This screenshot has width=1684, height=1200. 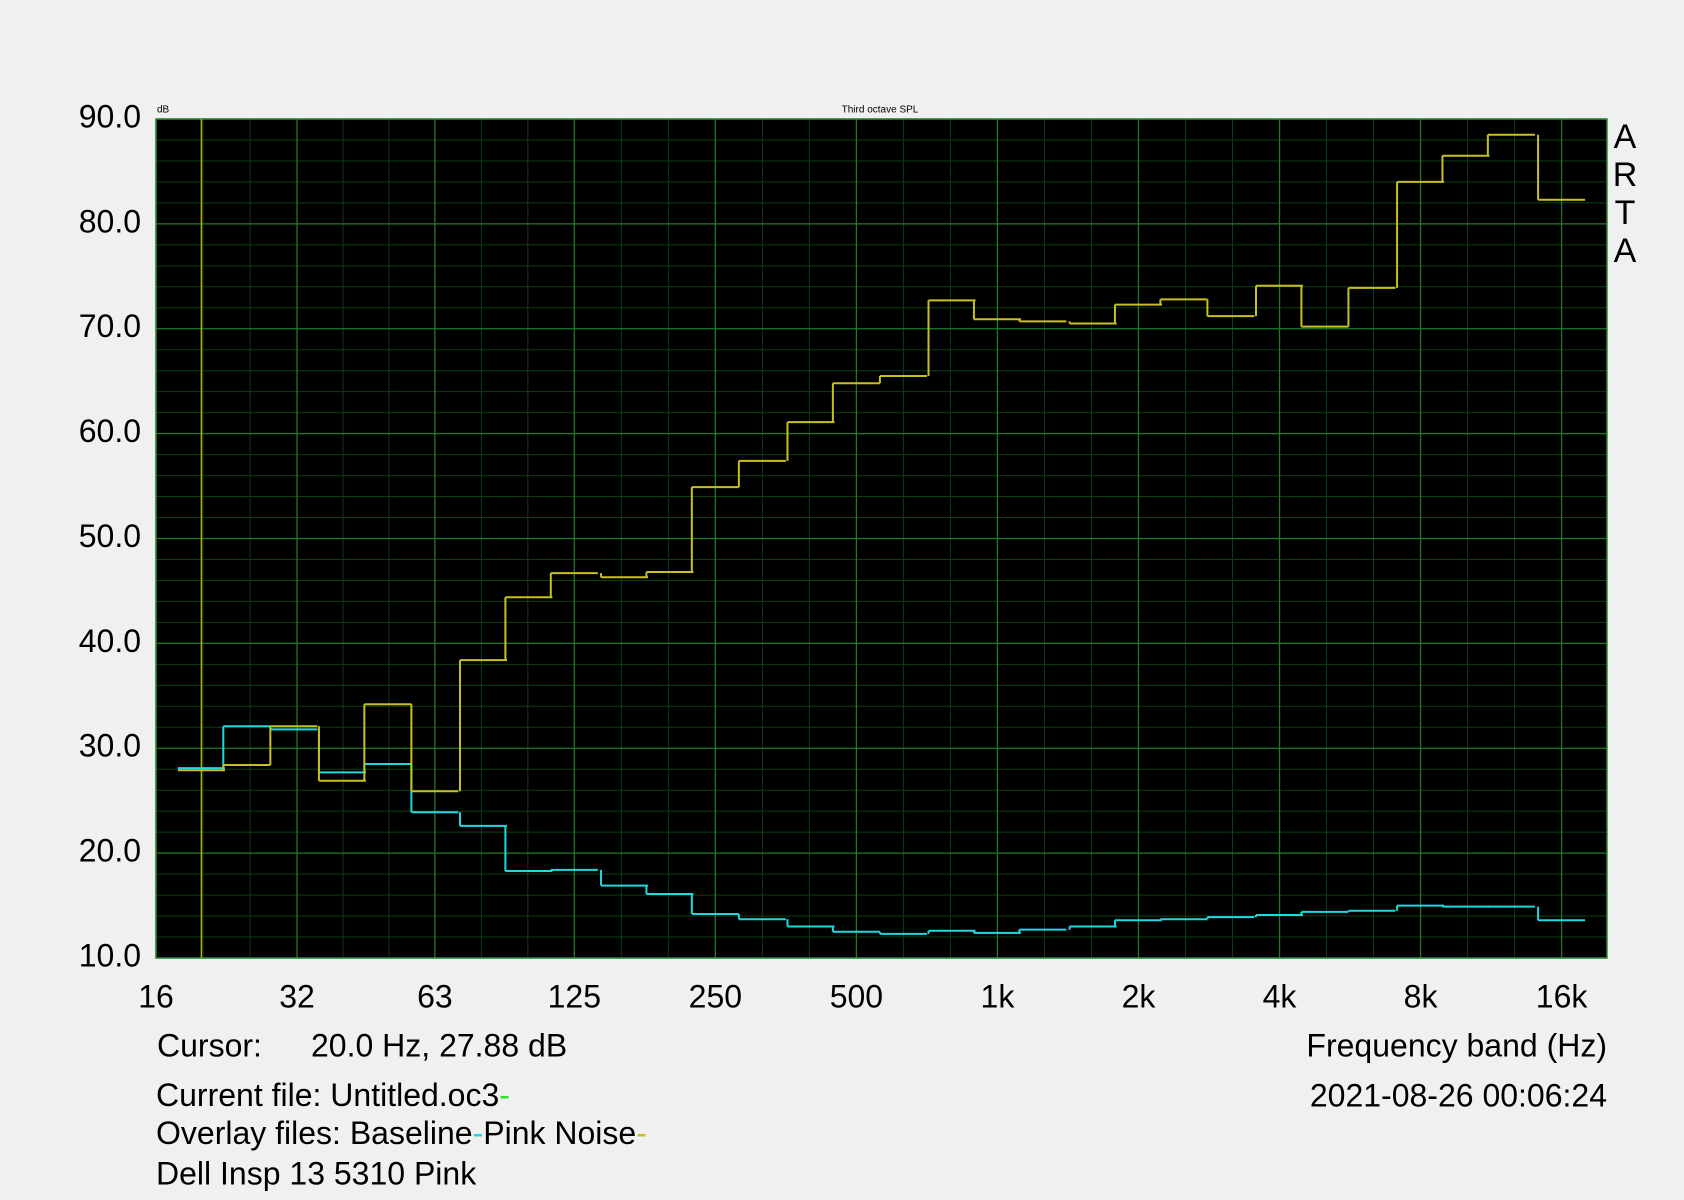 What do you see at coordinates (163, 110) in the screenshot?
I see `y-unit: dB` at bounding box center [163, 110].